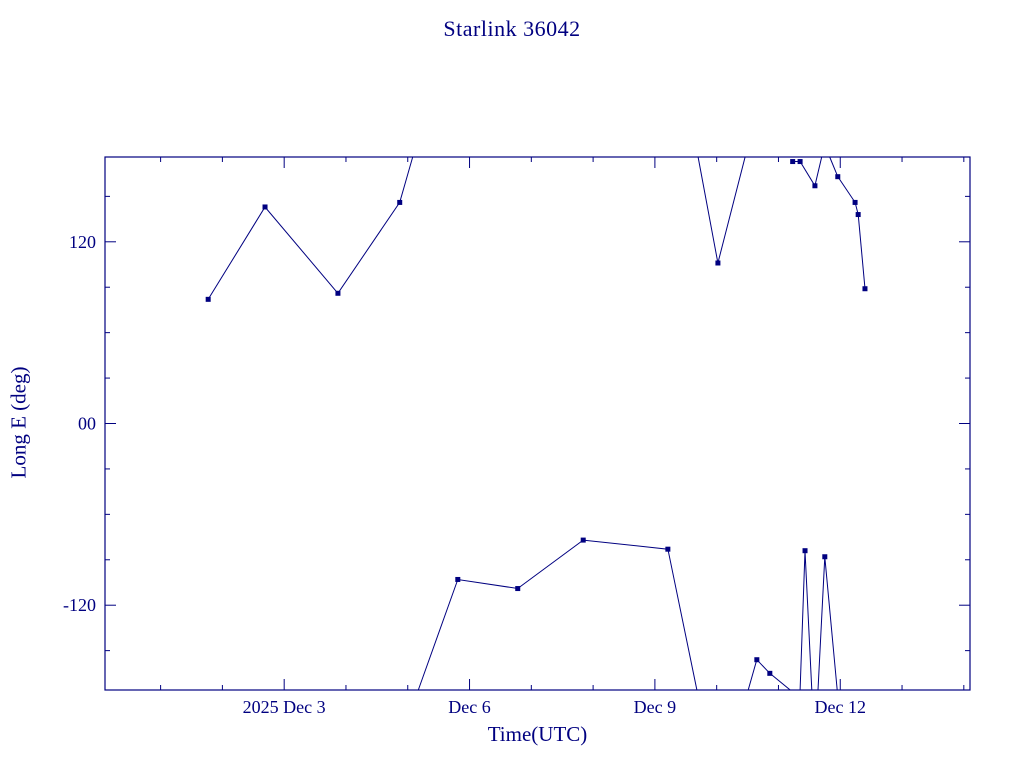  I want to click on series-segment-lower-right-bump, so click(769, 674).